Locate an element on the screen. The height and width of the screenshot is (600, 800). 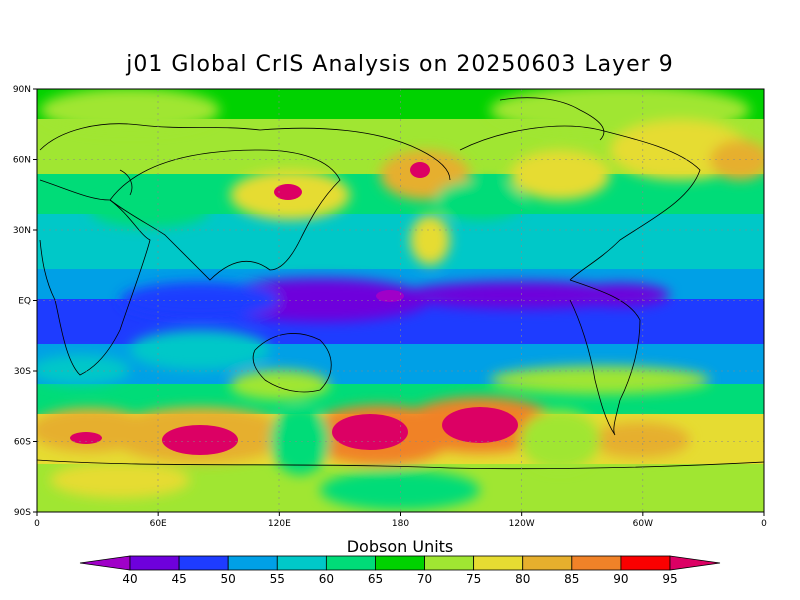
lon-tick-labels: 0 60E 120E 180 120W 60W 0 is located at coordinates (400, 520).